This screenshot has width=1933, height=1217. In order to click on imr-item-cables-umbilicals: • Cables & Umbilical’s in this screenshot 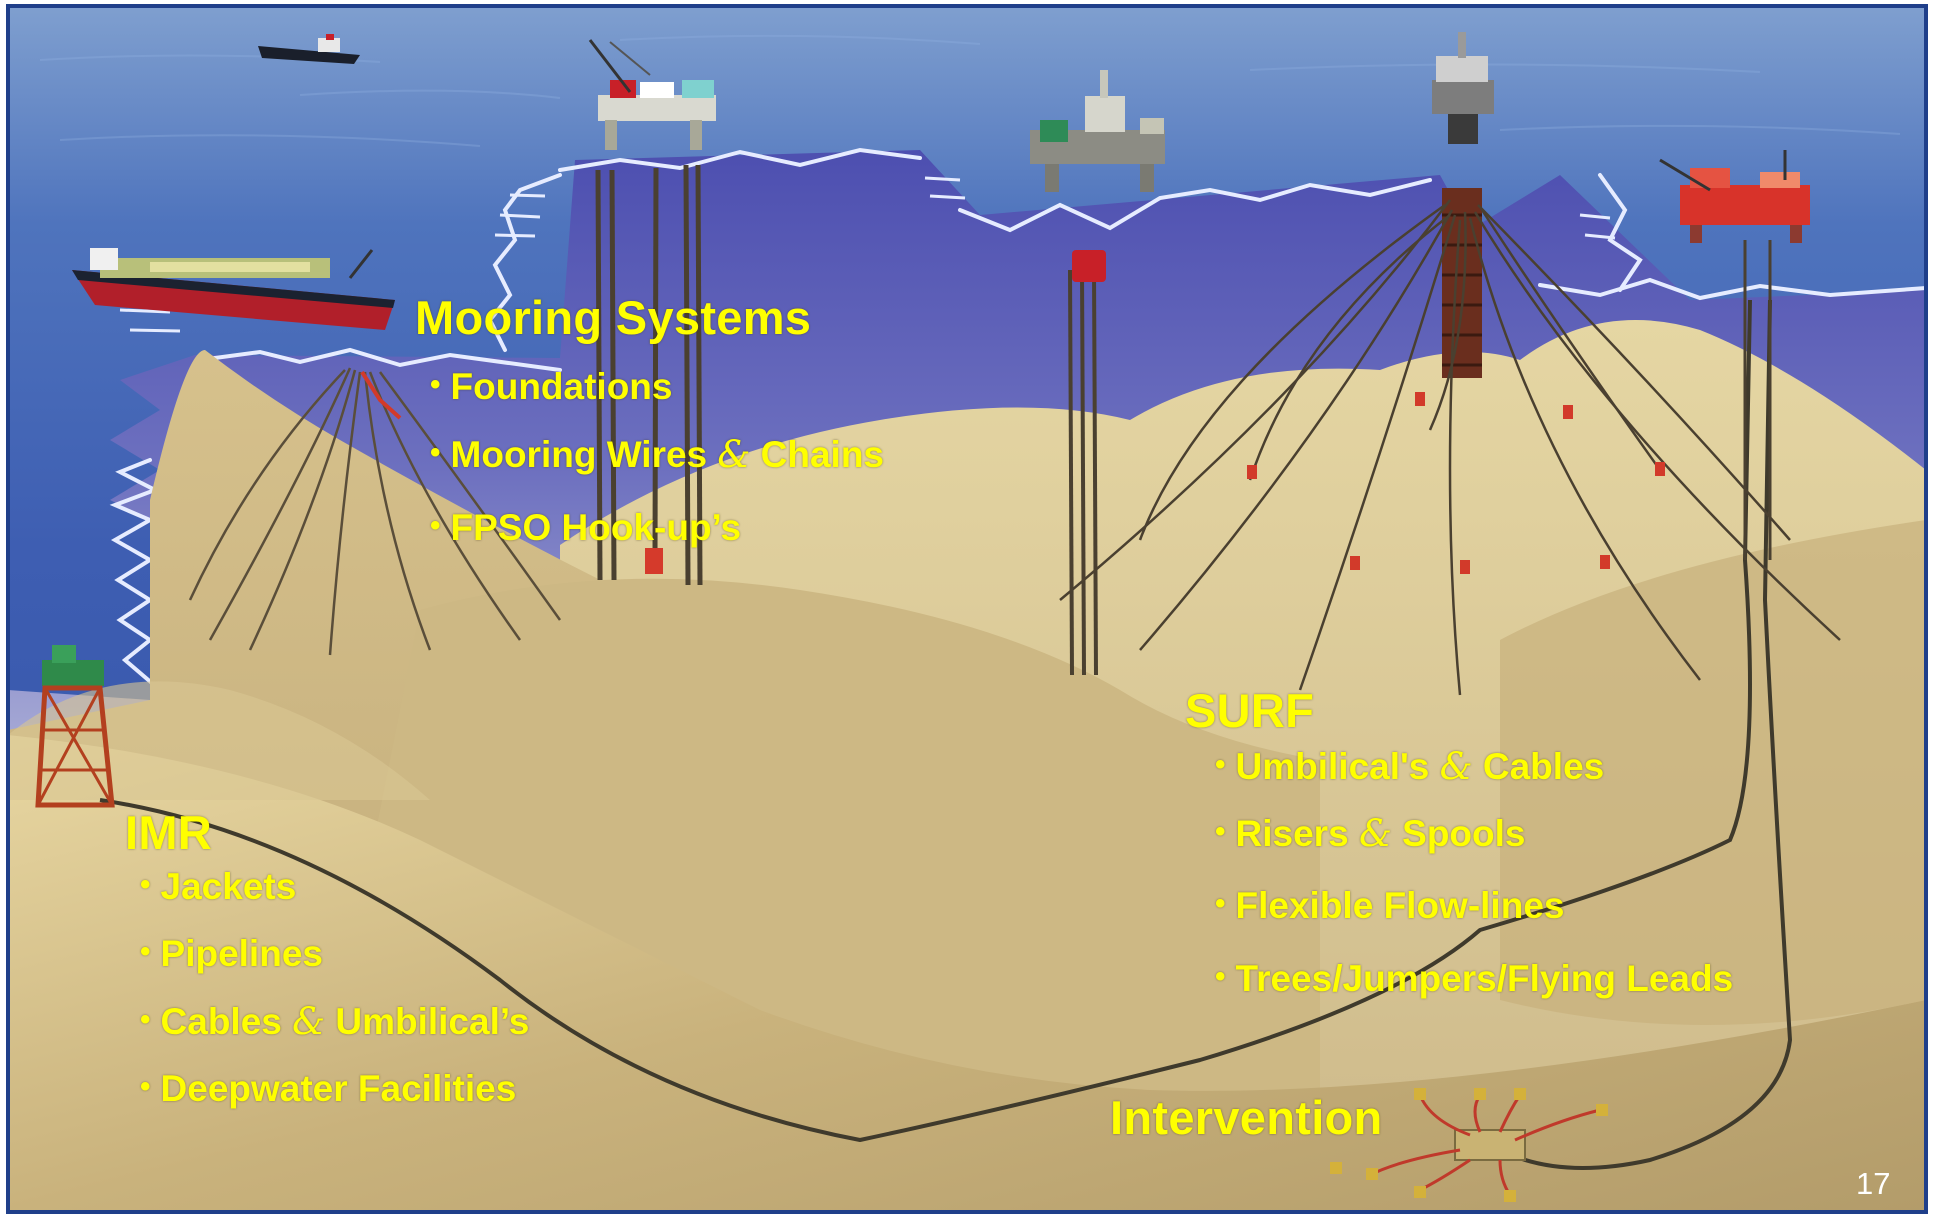, I will do `click(334, 1021)`.